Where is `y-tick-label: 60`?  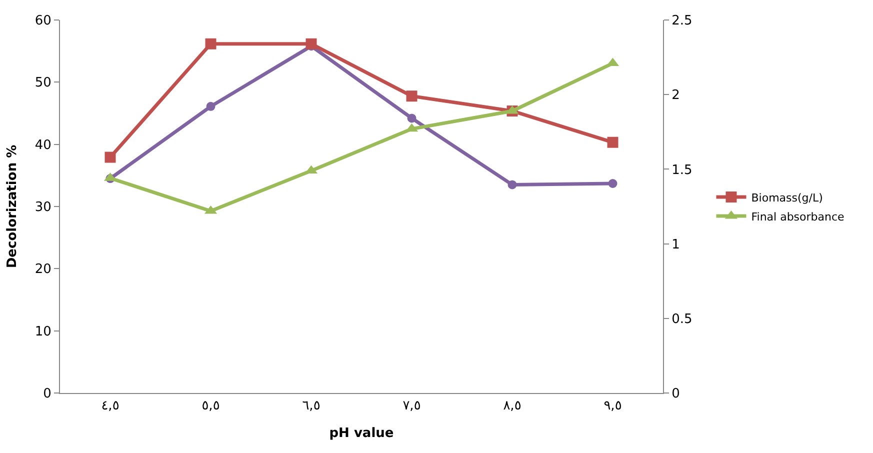
y-tick-label: 60 is located at coordinates (43, 21).